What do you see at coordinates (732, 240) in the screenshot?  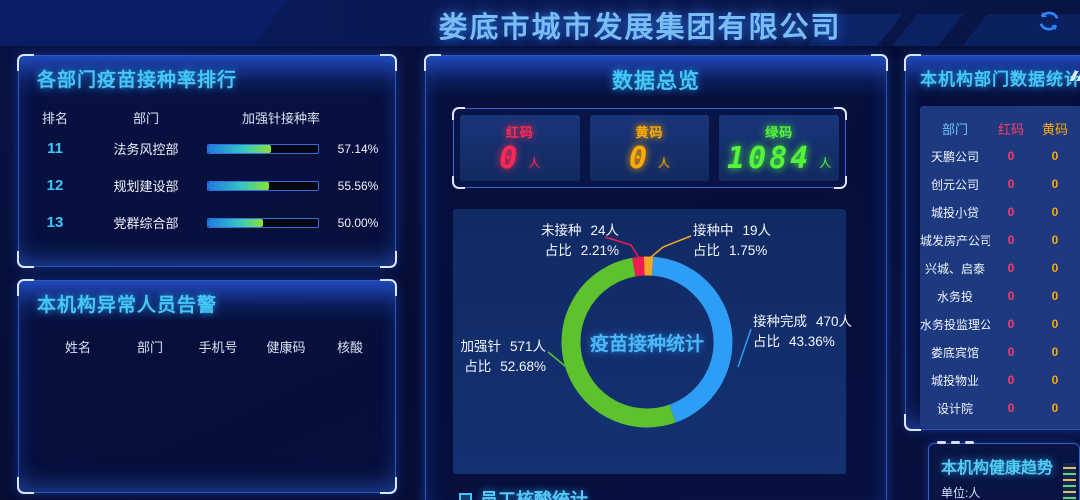 I see `slice-label-in-progress: 接种中 19人 占比 1.75%` at bounding box center [732, 240].